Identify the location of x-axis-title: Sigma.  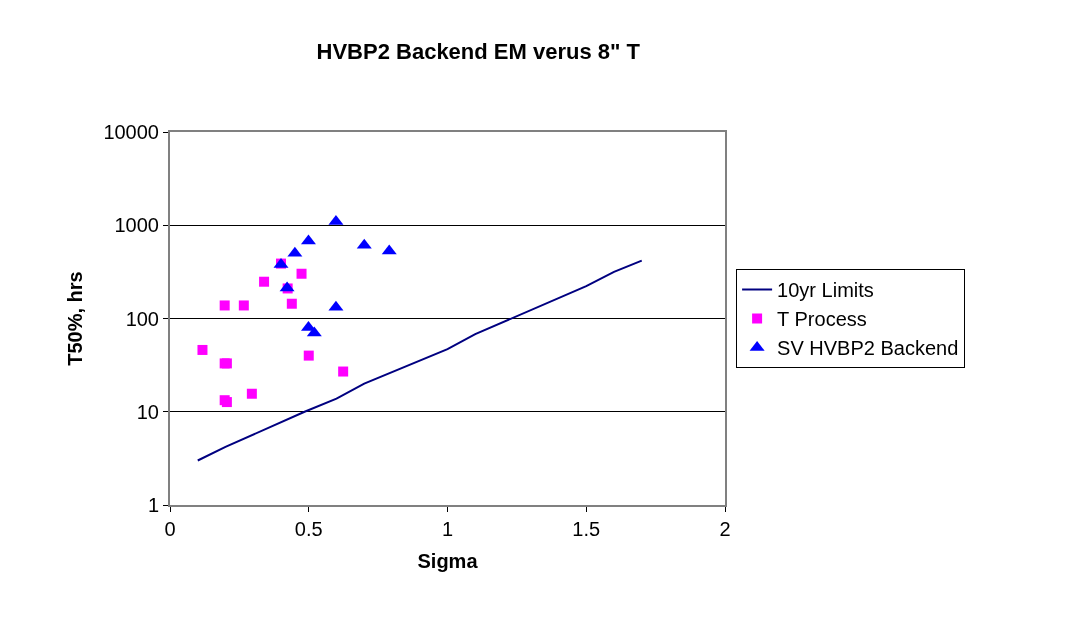
(448, 561).